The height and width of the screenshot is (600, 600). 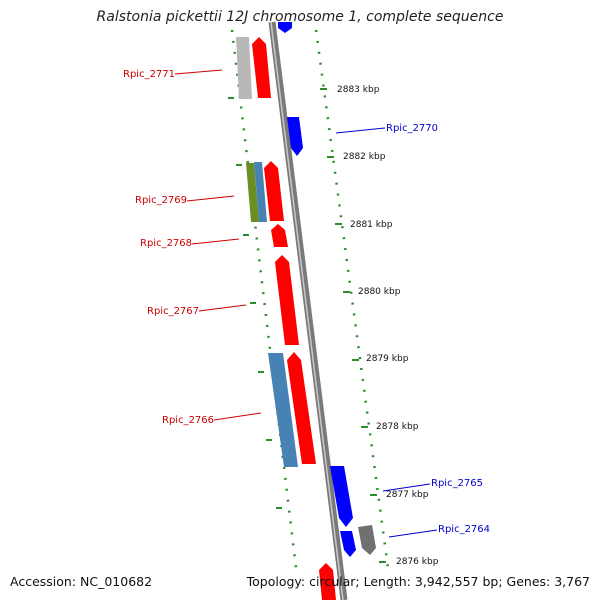 I want to click on gene-label-rpic-2767: Rpic_2767, so click(x=173, y=311).